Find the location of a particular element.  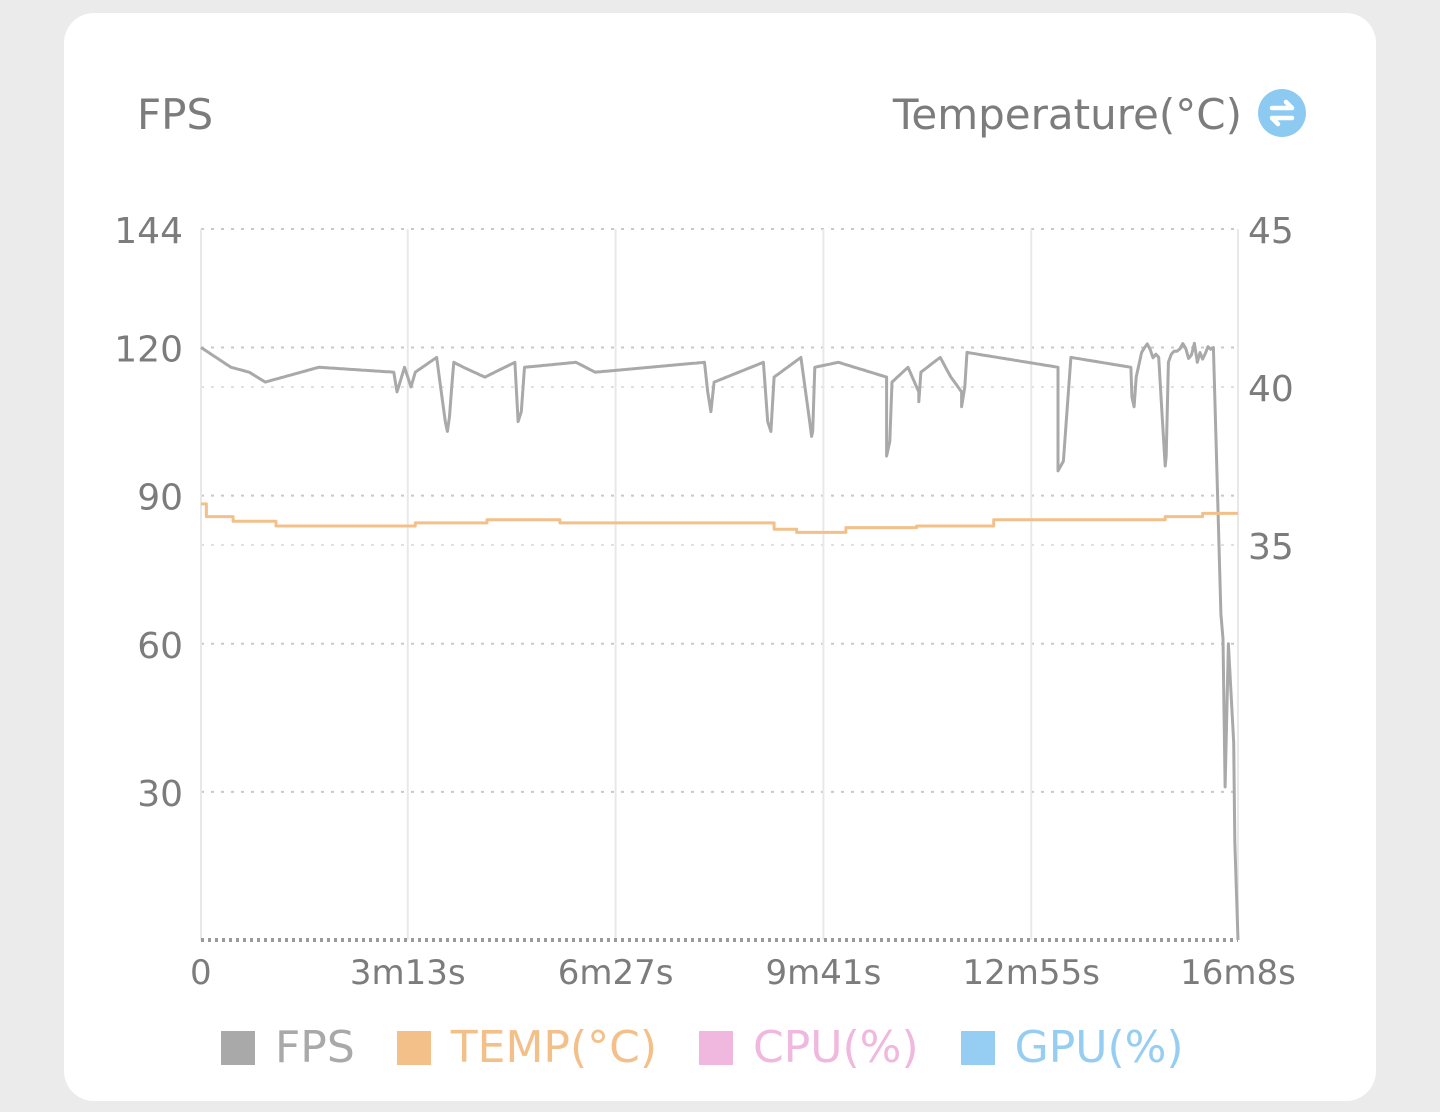

y-right-tick-label: 35 is located at coordinates (1271, 547).